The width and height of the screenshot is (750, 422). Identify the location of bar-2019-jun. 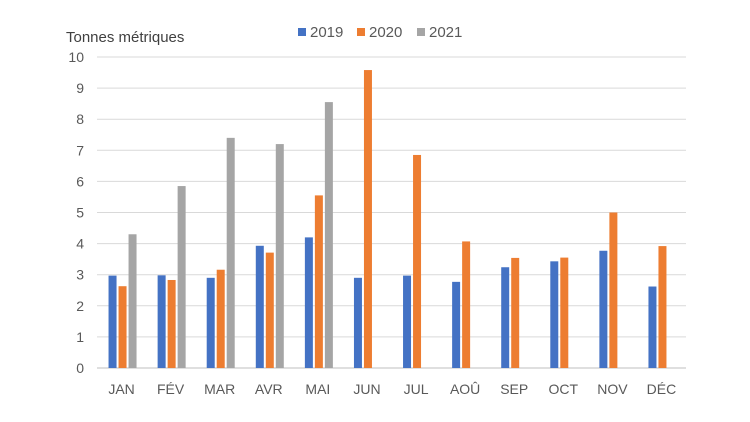
(357, 322).